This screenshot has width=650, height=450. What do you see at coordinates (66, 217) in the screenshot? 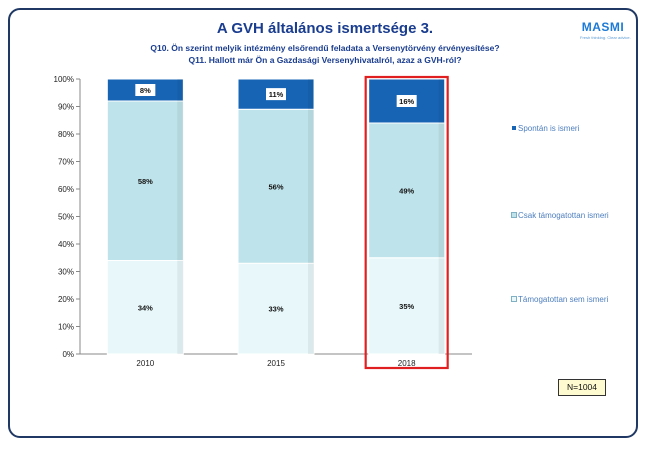
I see `y-tick-label: 50%` at bounding box center [66, 217].